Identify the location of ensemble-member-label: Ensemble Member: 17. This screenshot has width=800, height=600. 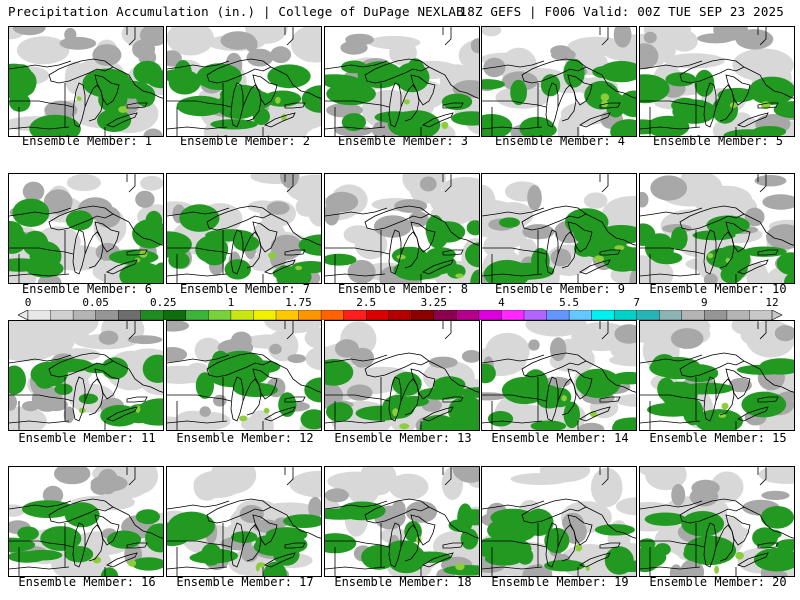
(245, 582).